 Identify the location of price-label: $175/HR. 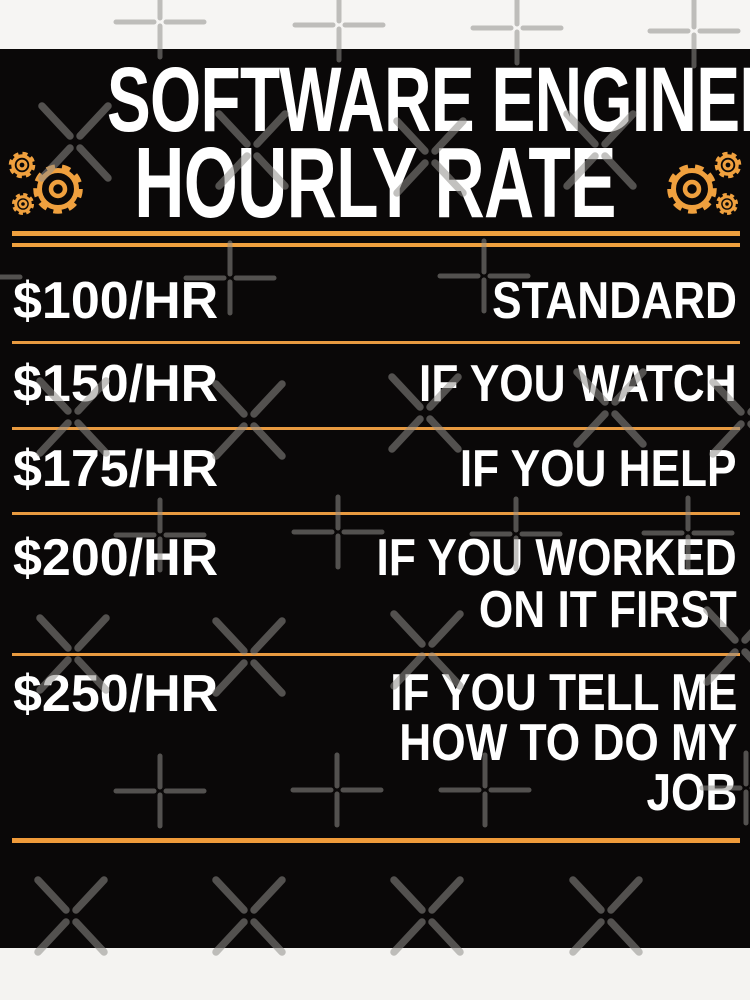
(116, 469).